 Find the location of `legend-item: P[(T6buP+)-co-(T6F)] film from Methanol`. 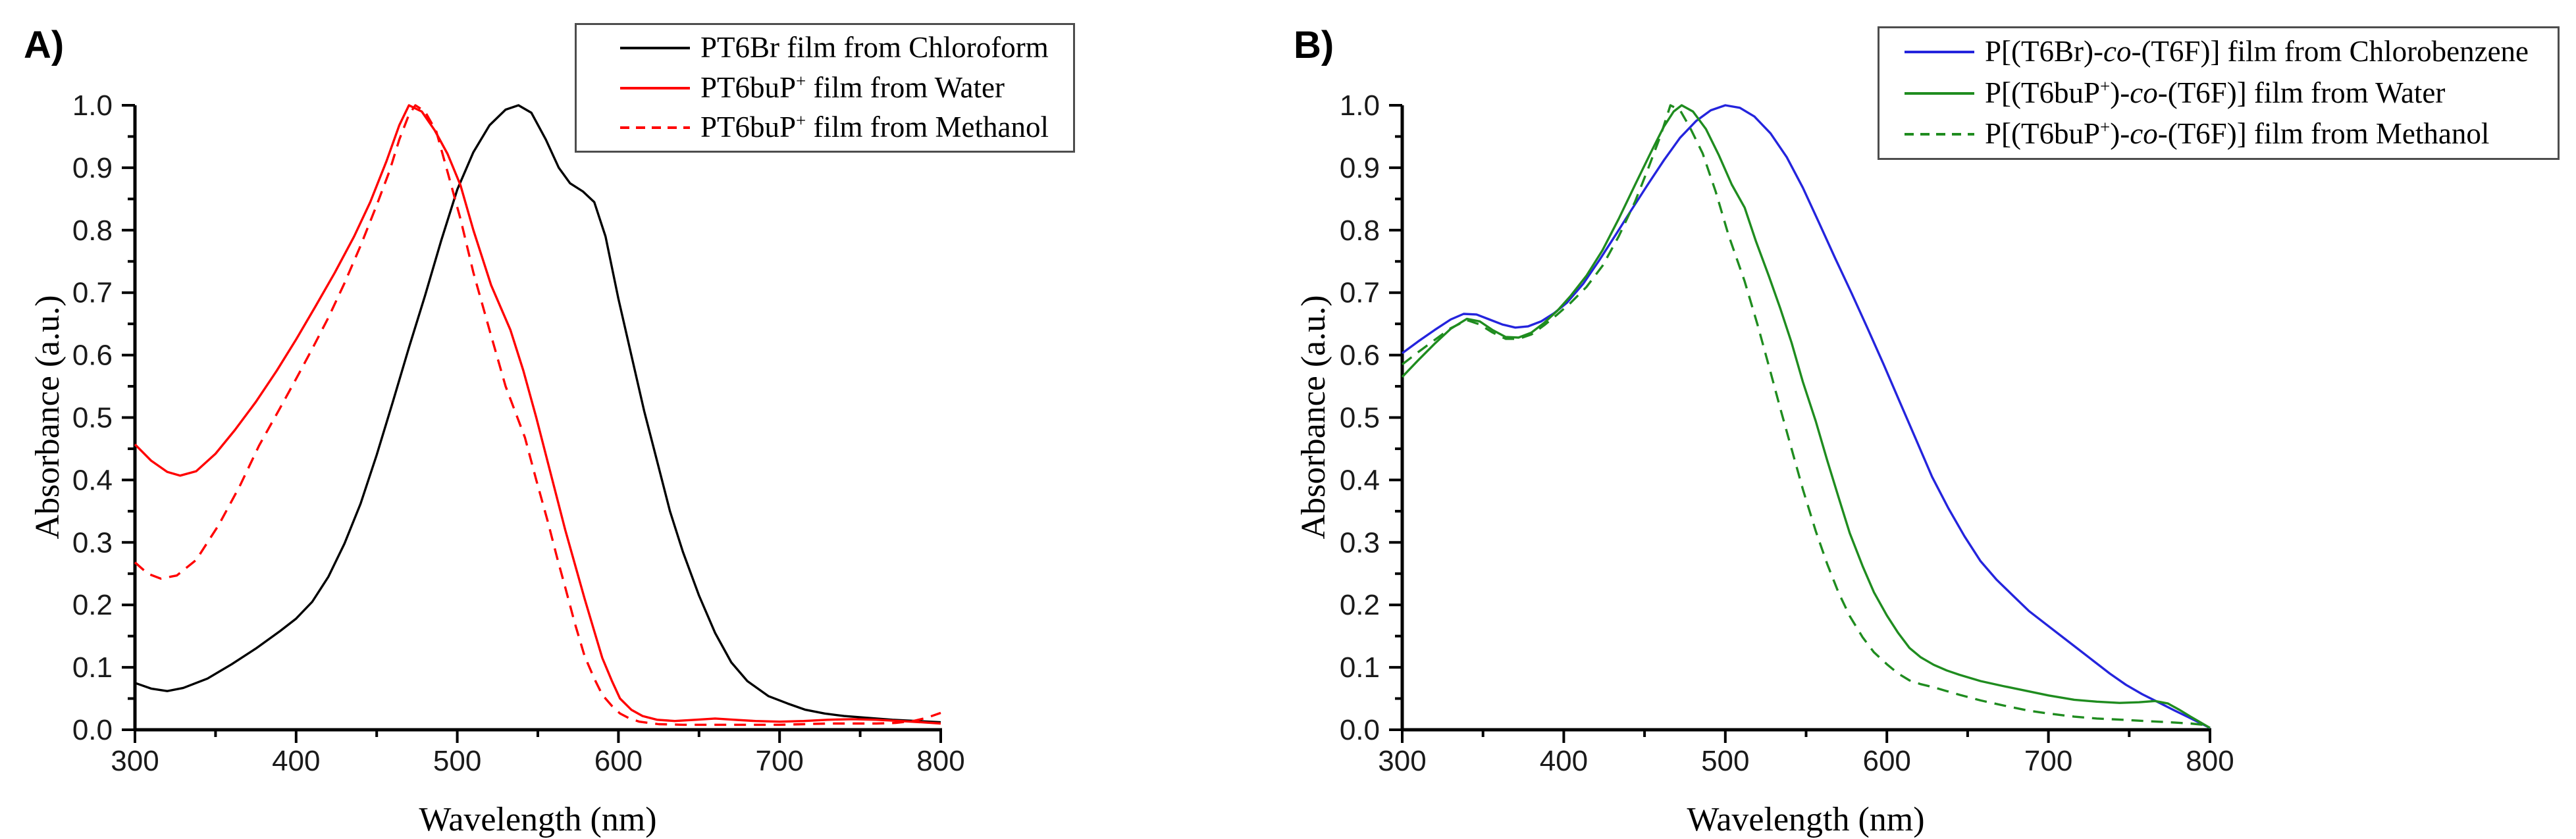

legend-item: P[(T6buP+)-co-(T6F)] film from Methanol is located at coordinates (2218, 134).